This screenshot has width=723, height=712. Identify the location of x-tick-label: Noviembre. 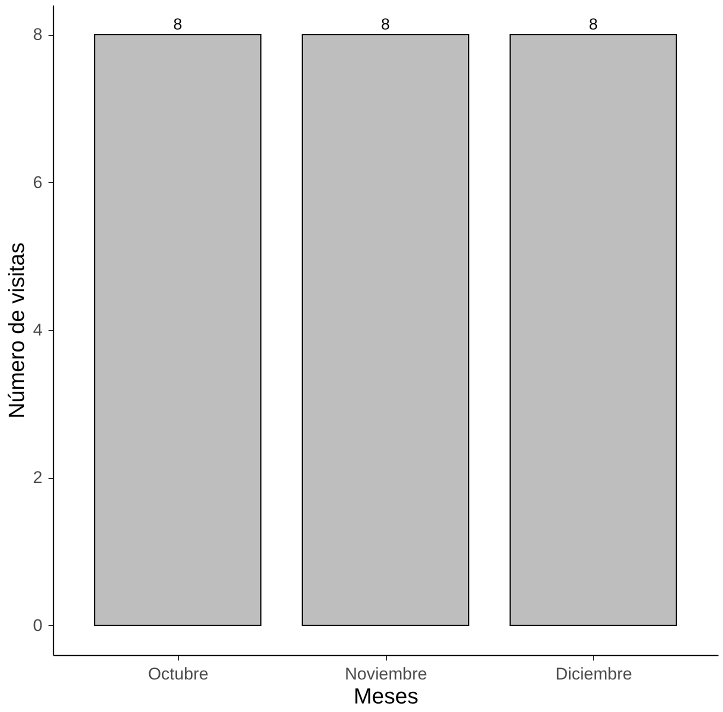
(386, 674).